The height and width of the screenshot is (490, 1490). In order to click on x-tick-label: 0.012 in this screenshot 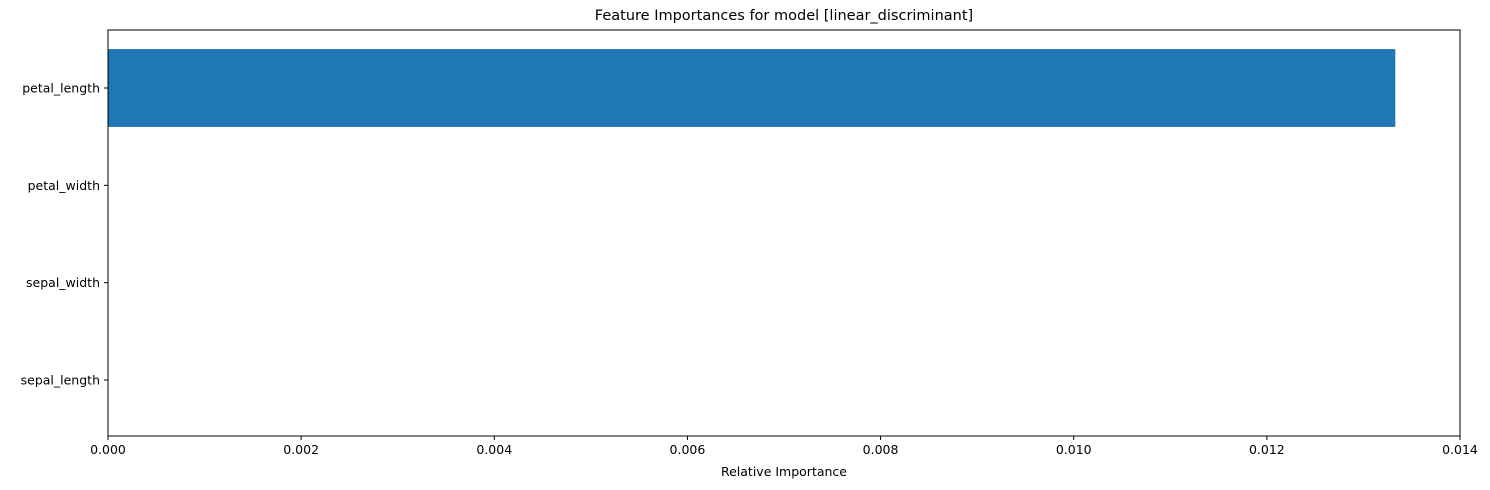, I will do `click(1267, 449)`.